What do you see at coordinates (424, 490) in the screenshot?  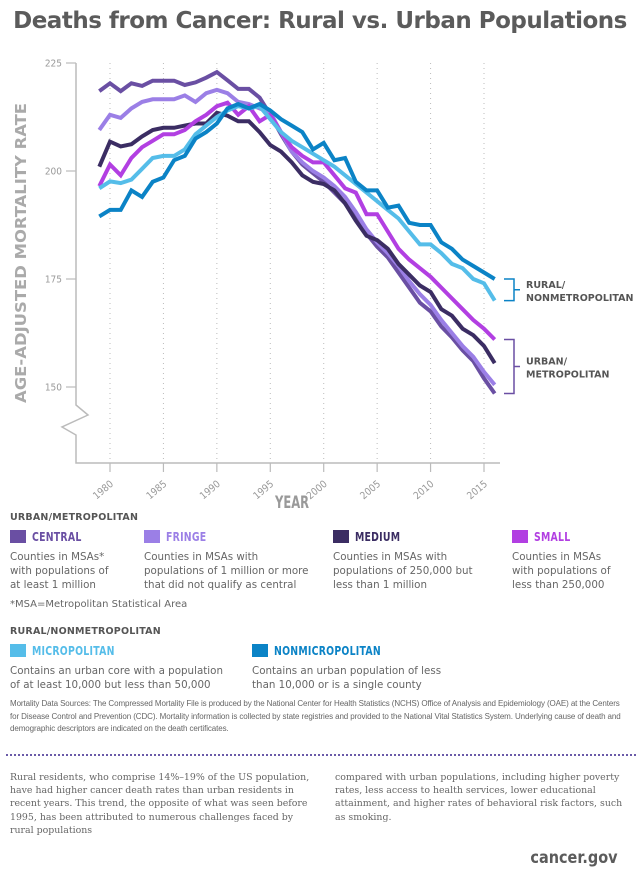 I see `x-tick-label: 2010` at bounding box center [424, 490].